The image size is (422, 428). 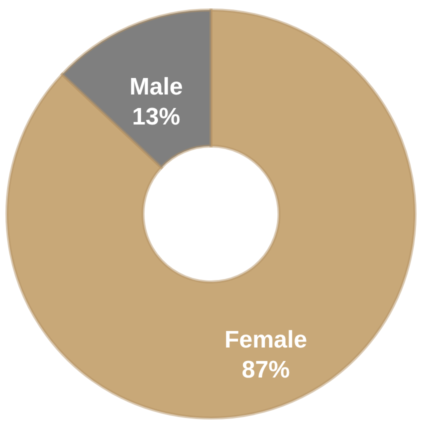 I want to click on slice-label: Male, so click(x=156, y=86).